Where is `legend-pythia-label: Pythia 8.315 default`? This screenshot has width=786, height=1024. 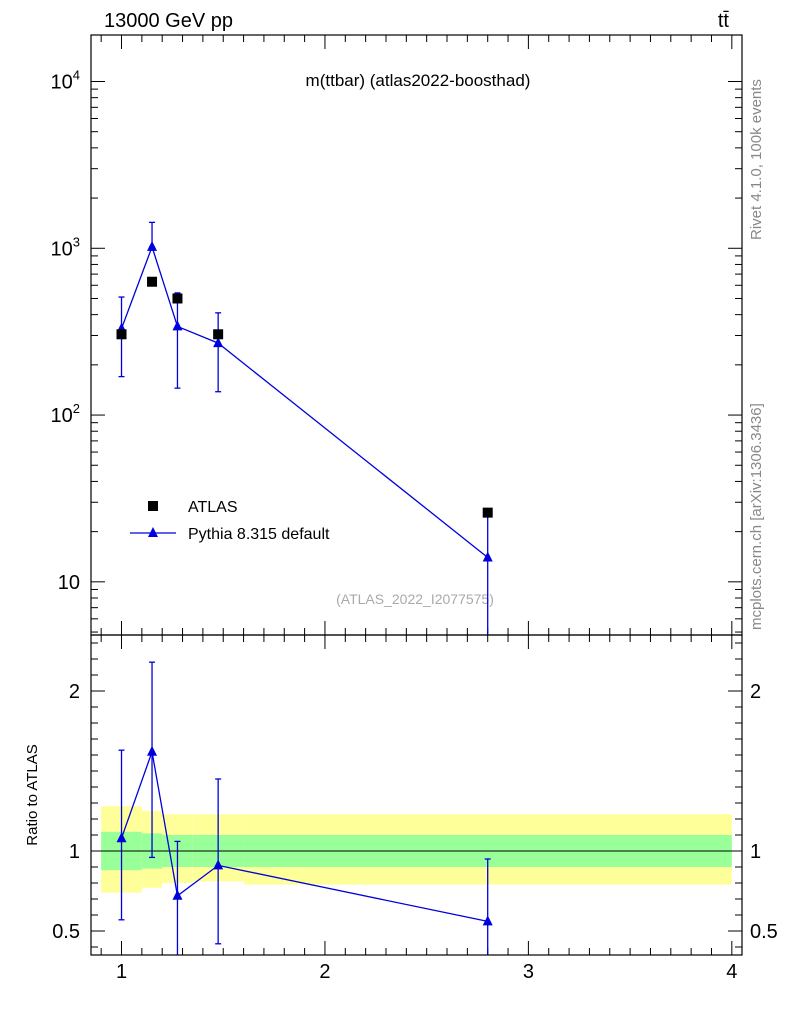 legend-pythia-label: Pythia 8.315 default is located at coordinates (259, 534).